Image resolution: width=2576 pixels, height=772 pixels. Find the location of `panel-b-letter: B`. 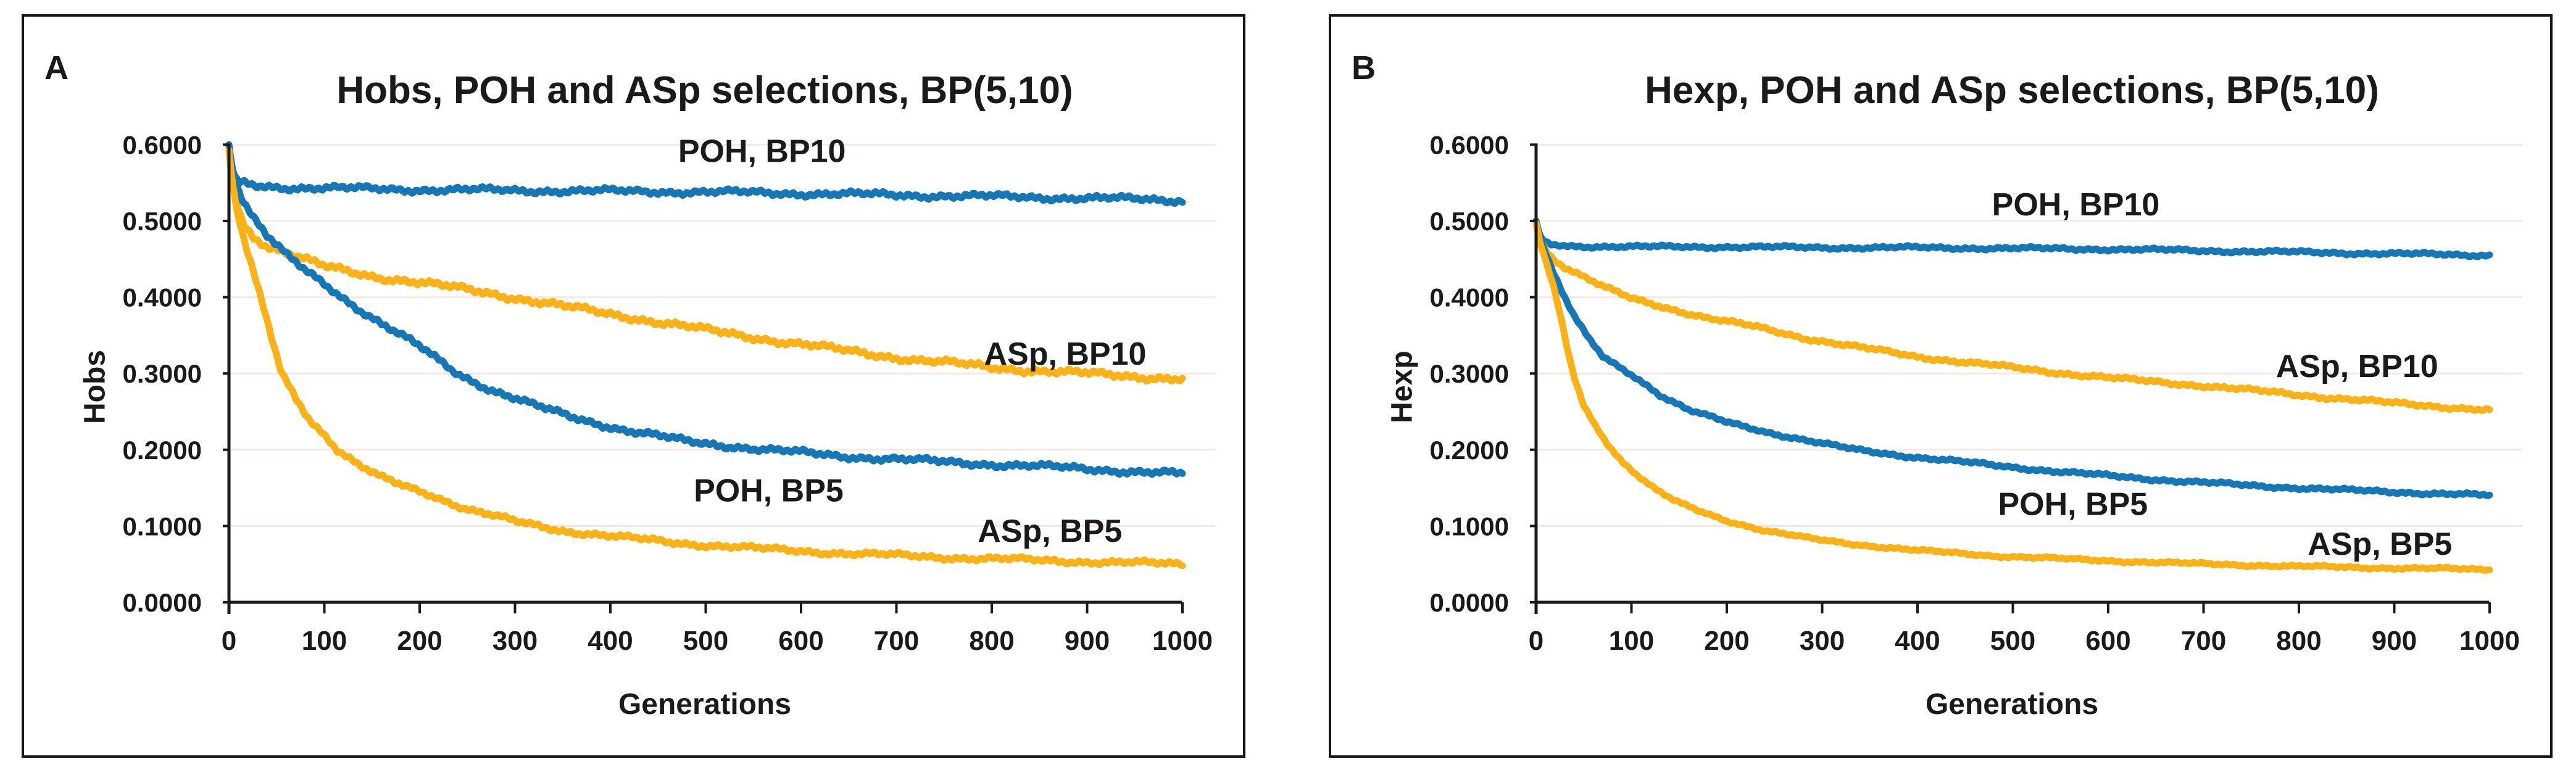

panel-b-letter: B is located at coordinates (1364, 67).